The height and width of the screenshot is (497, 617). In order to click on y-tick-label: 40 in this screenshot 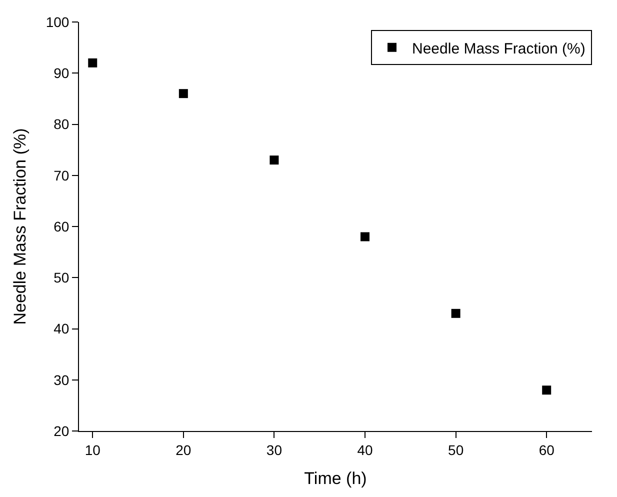, I will do `click(62, 328)`.